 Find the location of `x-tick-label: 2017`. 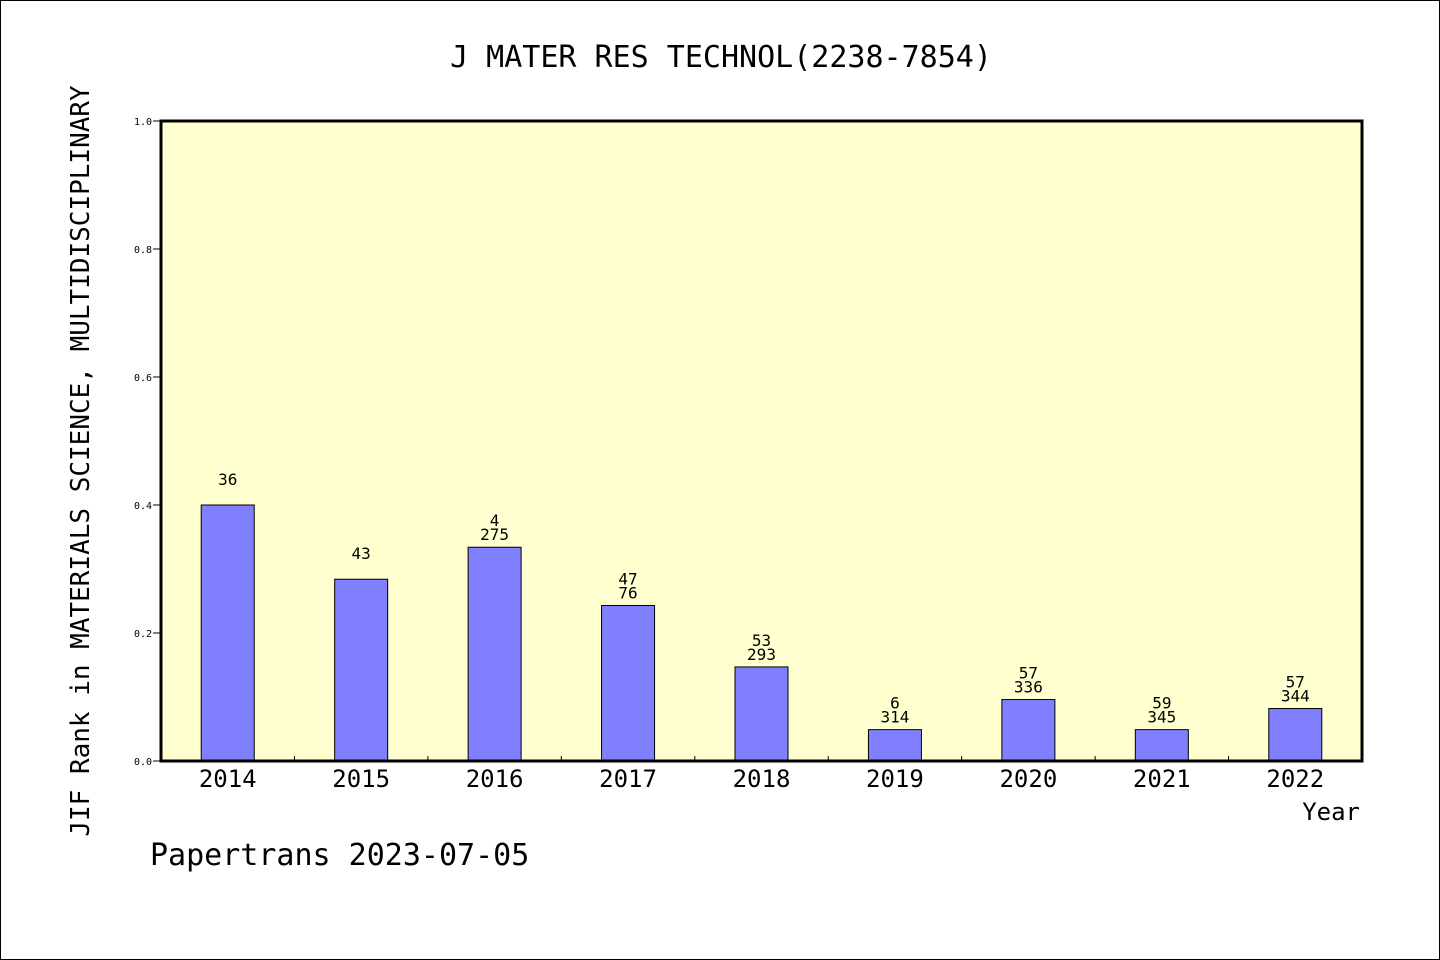

x-tick-label: 2017 is located at coordinates (628, 779).